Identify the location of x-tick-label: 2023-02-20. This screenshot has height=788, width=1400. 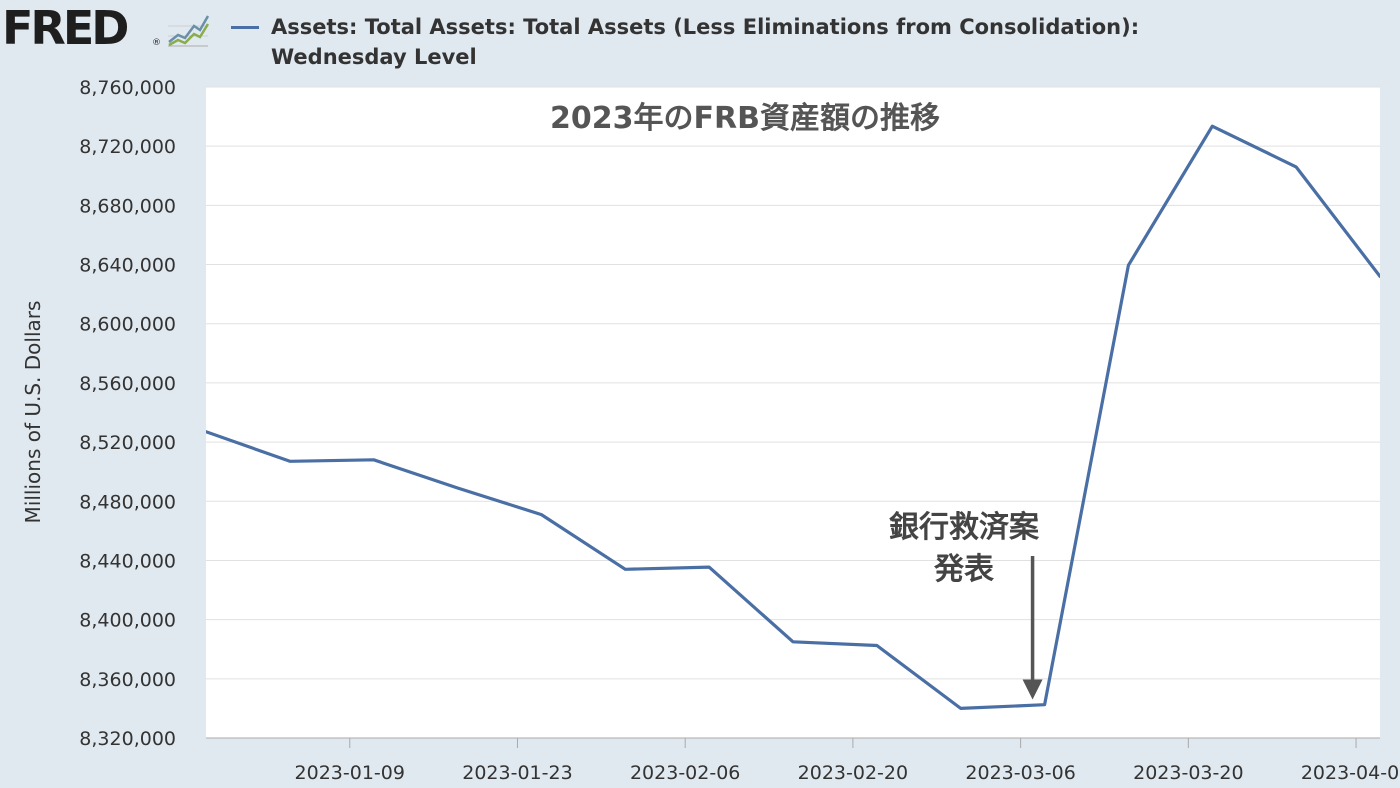
(853, 773).